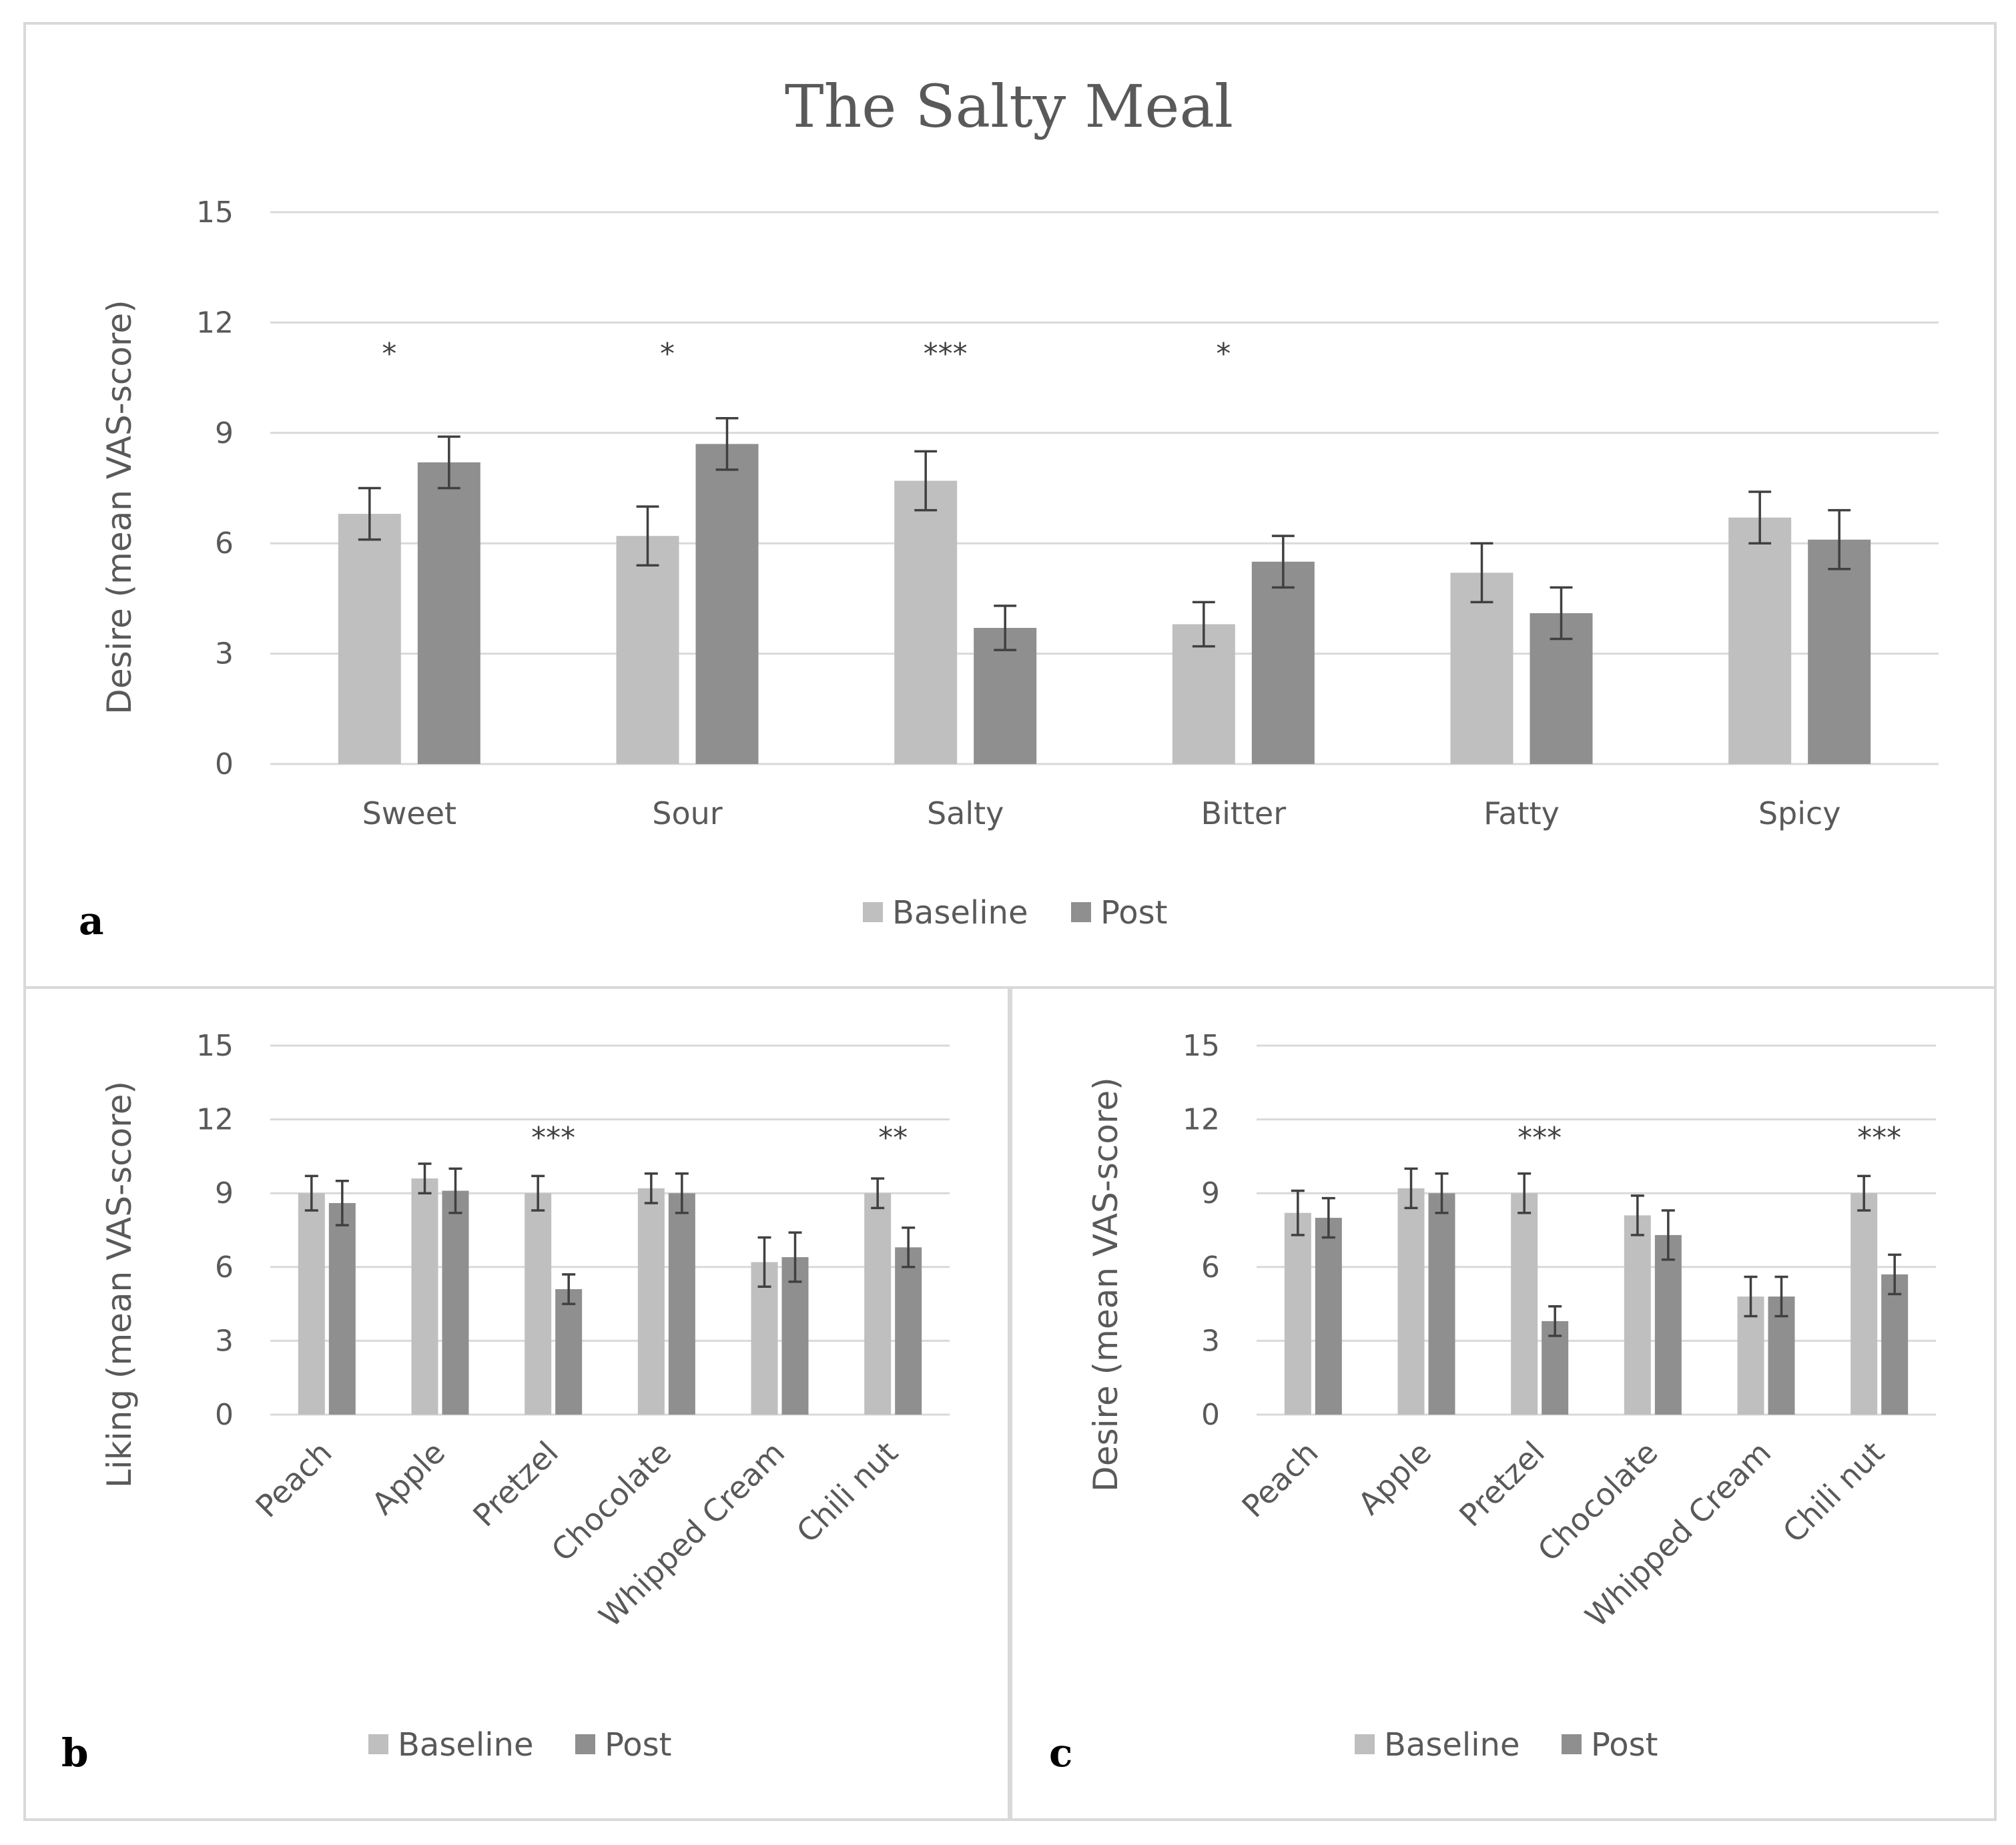  Describe the element at coordinates (75, 1753) in the screenshot. I see `panel-letter: b` at that location.